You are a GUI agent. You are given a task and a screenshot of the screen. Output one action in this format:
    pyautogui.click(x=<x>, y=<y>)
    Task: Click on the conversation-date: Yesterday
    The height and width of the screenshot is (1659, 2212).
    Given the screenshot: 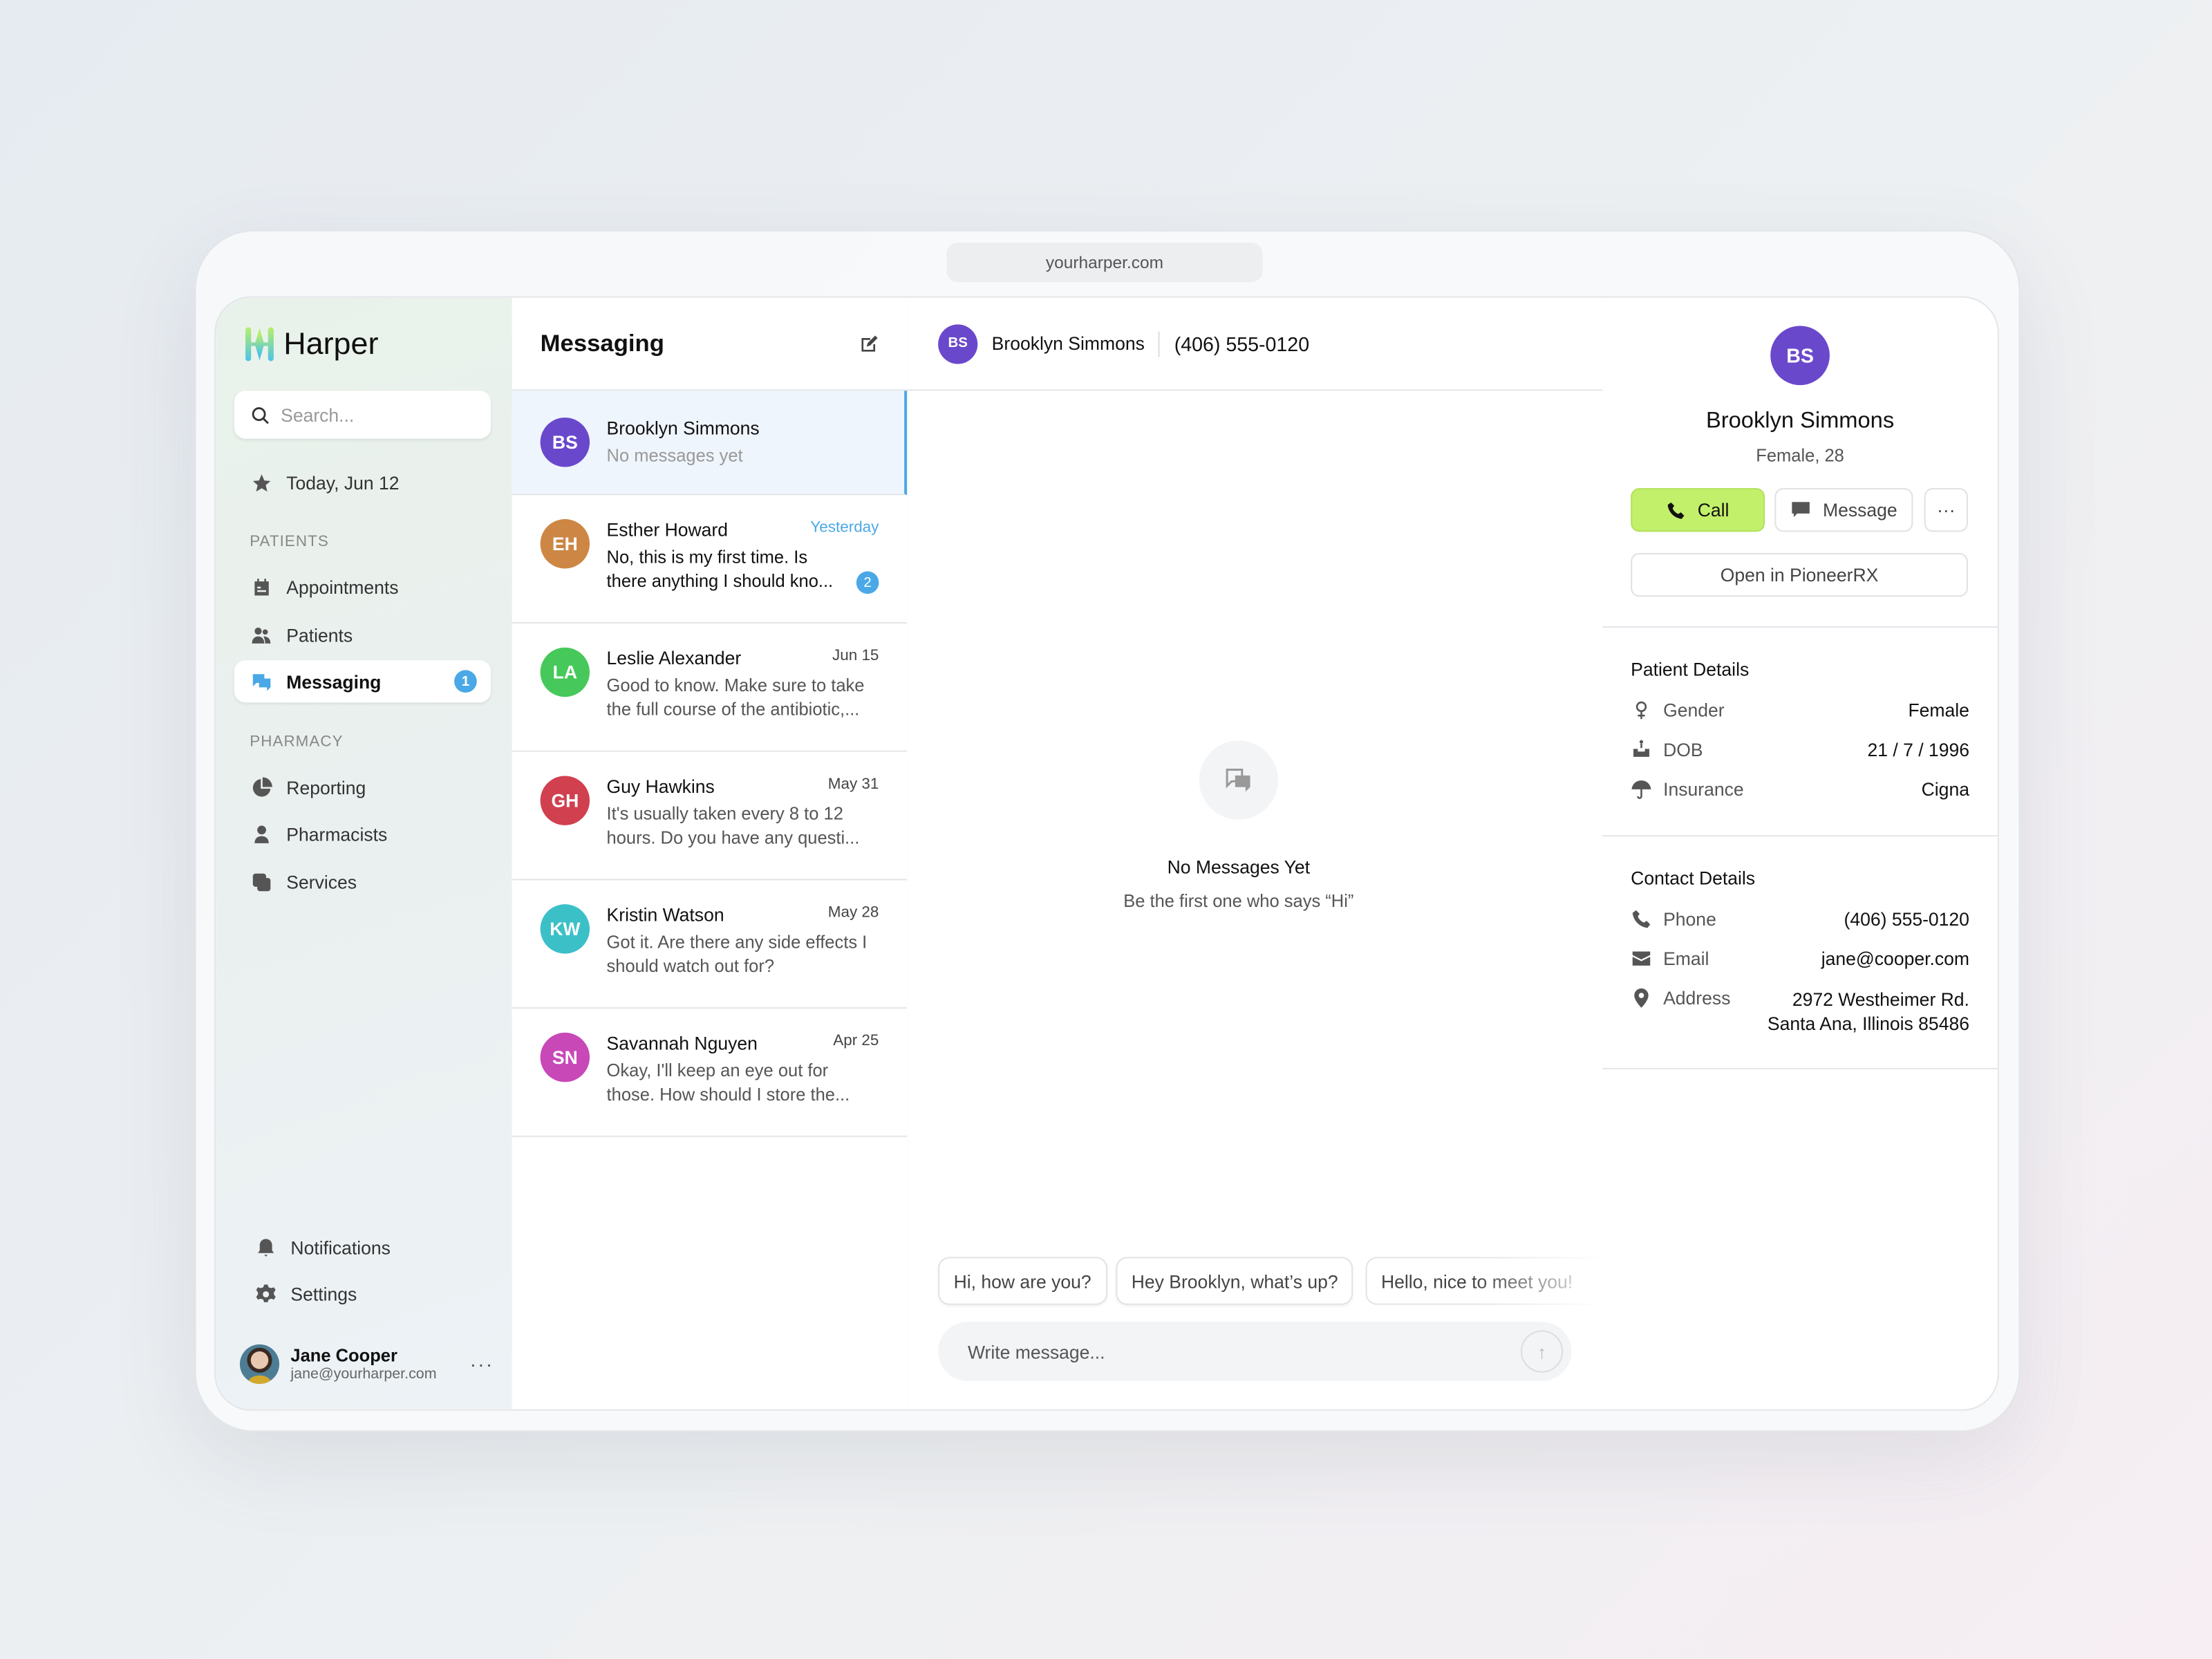 What is the action you would take?
    pyautogui.click(x=845, y=527)
    